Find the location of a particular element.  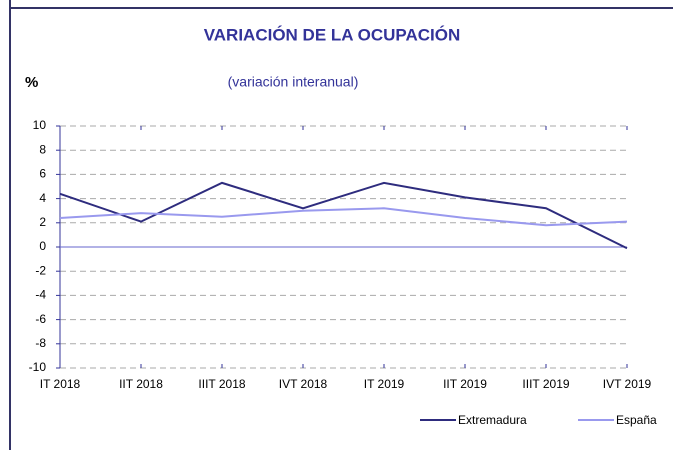

legend-label: España is located at coordinates (636, 420).